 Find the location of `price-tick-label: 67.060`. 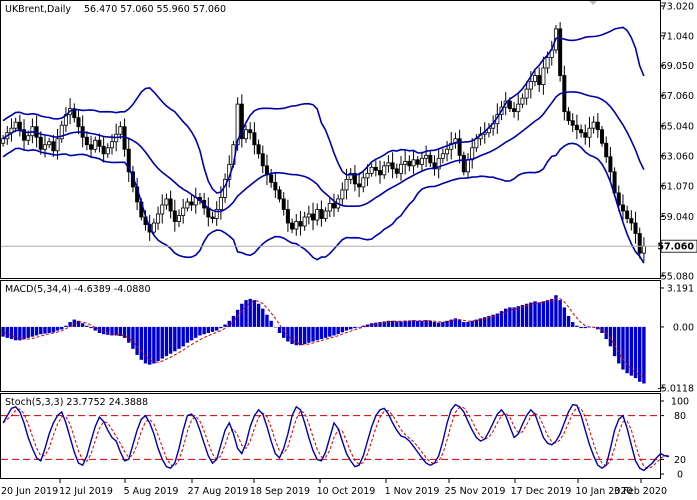

price-tick-label: 67.060 is located at coordinates (677, 96).